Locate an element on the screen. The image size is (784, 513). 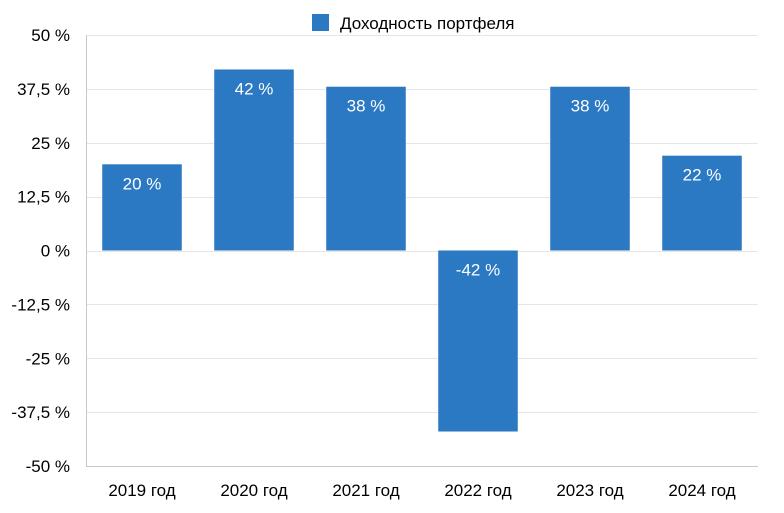
legend: Доходность портфеля is located at coordinates (413, 23).